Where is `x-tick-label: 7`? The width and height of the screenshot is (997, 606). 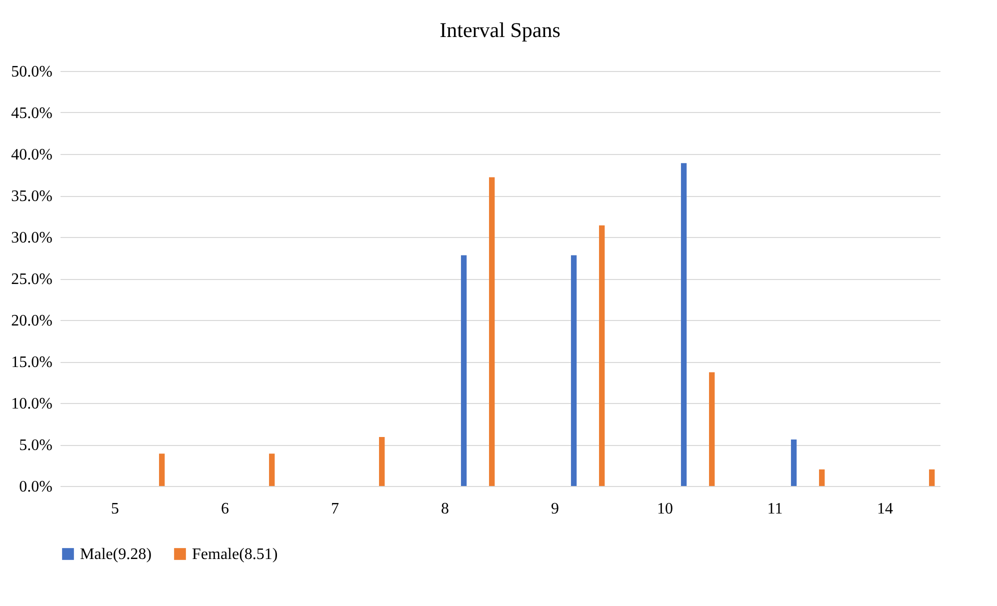
x-tick-label: 7 is located at coordinates (335, 509).